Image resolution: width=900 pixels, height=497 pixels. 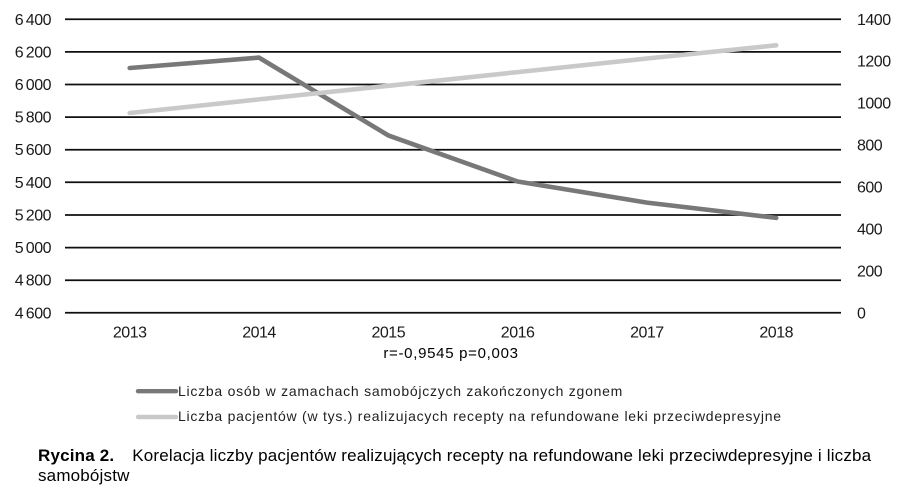 What do you see at coordinates (33, 183) in the screenshot?
I see `svg-text: 5 400` at bounding box center [33, 183].